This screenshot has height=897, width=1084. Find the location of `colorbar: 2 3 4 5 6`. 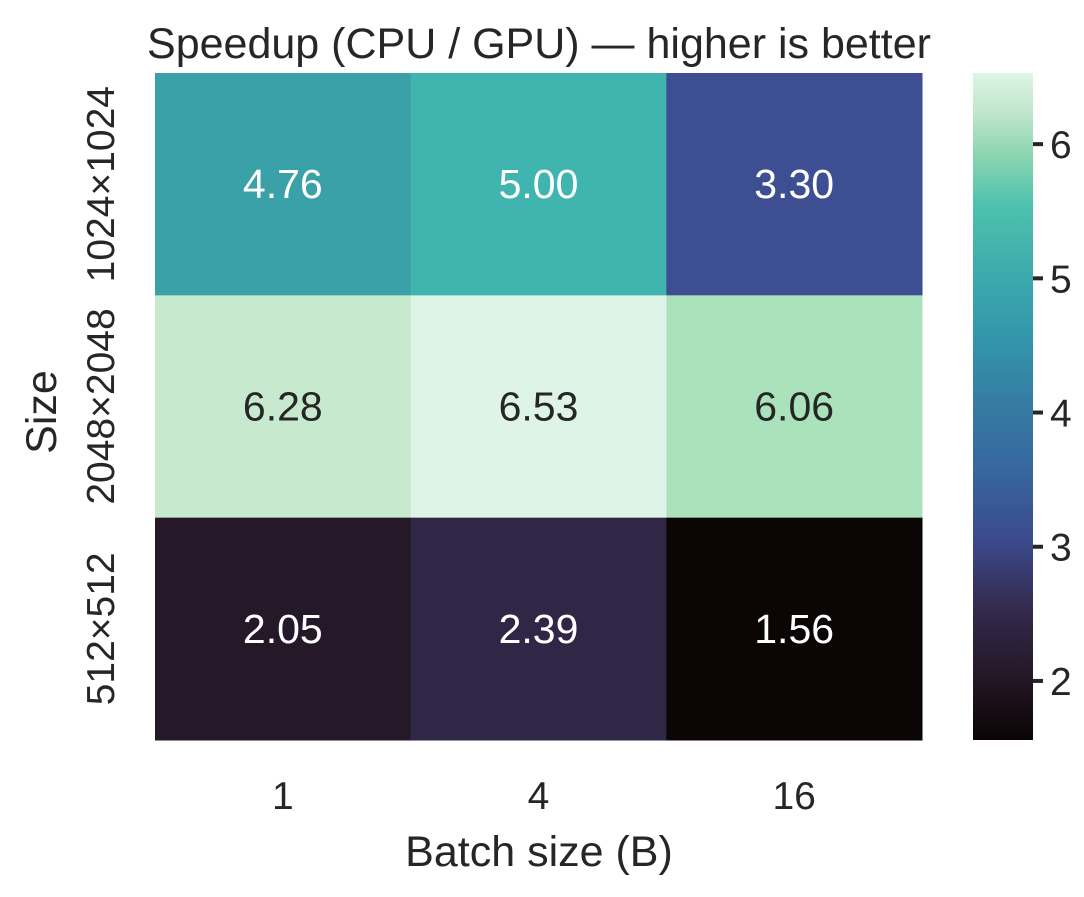

colorbar: 2 3 4 5 6 is located at coordinates (1022, 406).